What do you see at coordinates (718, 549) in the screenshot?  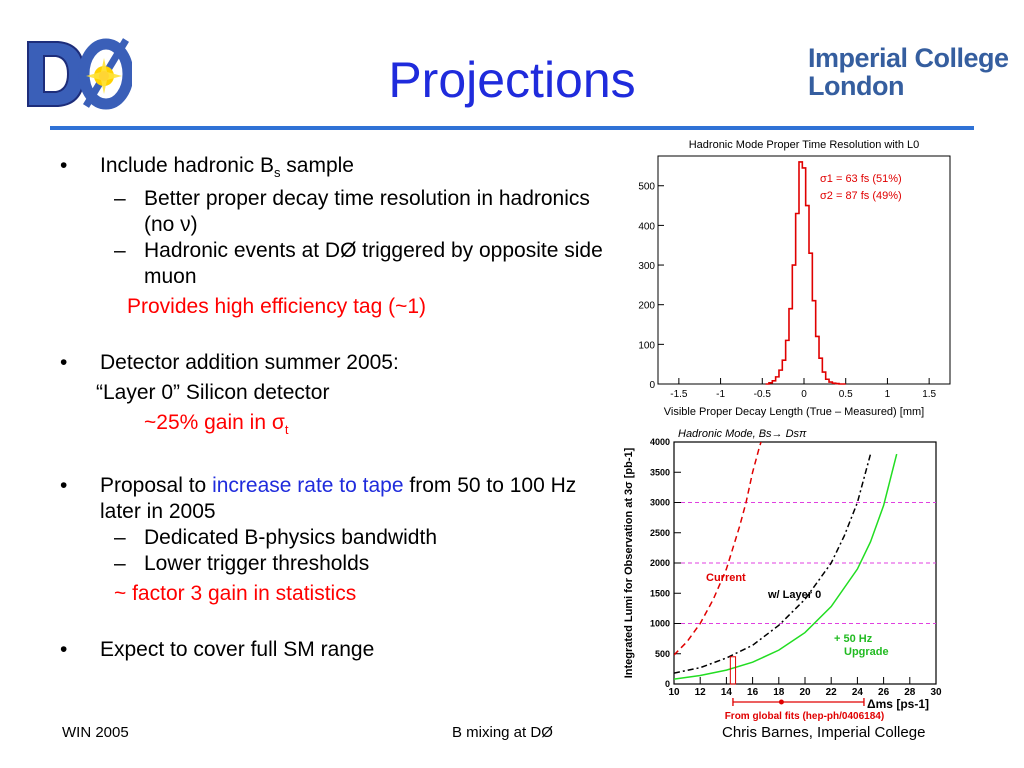 I see `series-current-line` at bounding box center [718, 549].